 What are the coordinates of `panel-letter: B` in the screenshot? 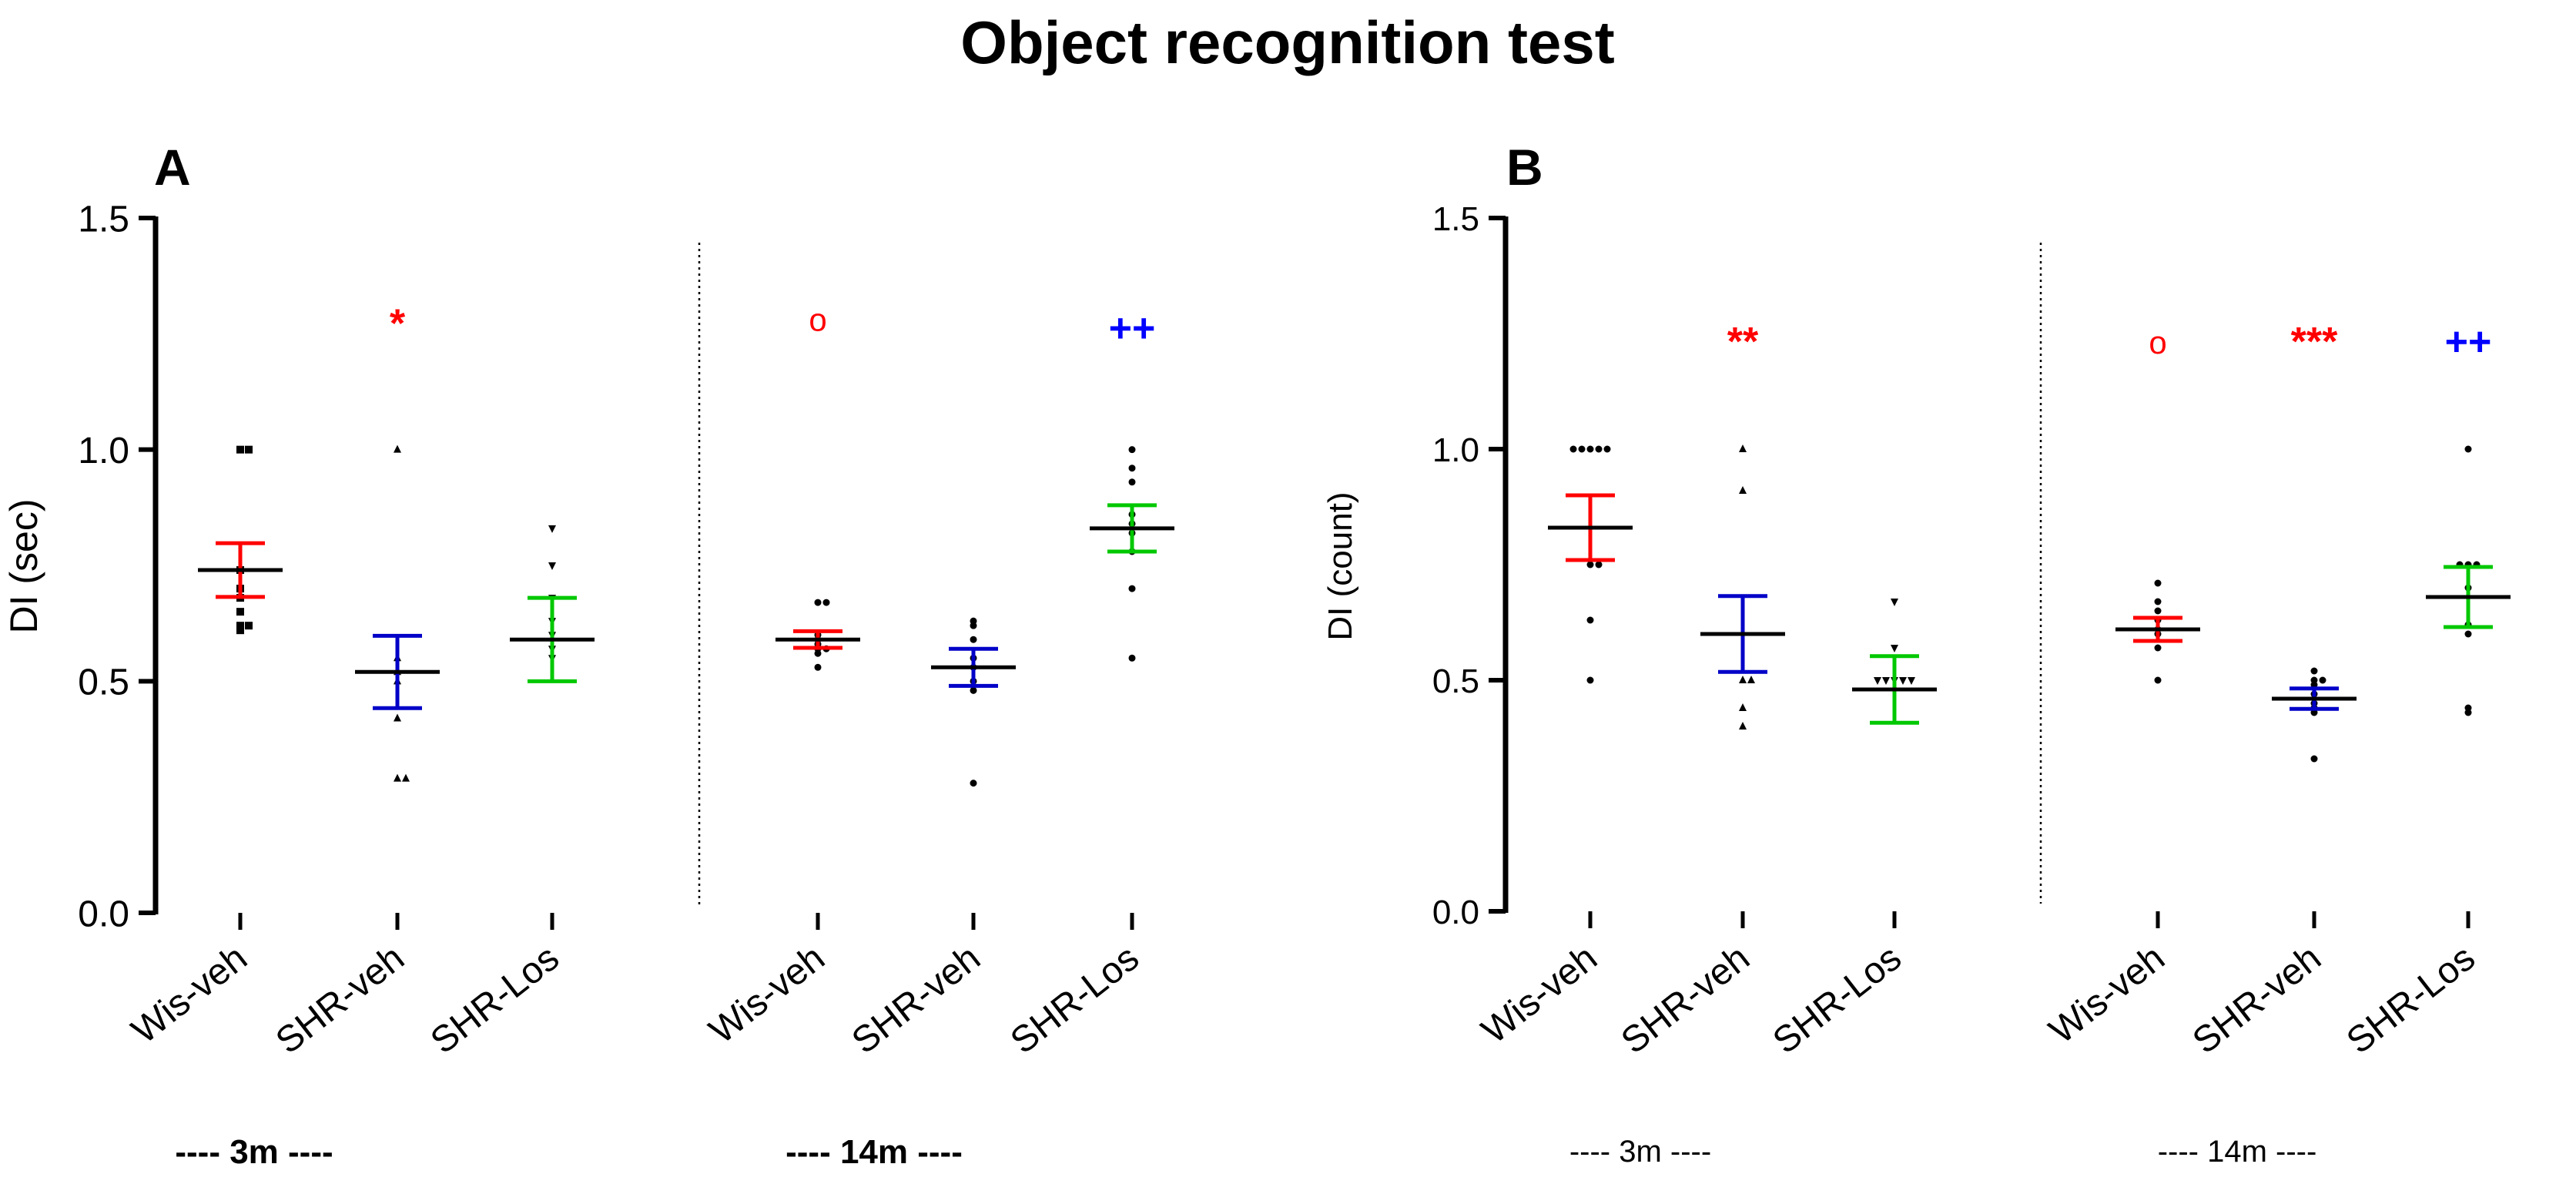 It's located at (1524, 167).